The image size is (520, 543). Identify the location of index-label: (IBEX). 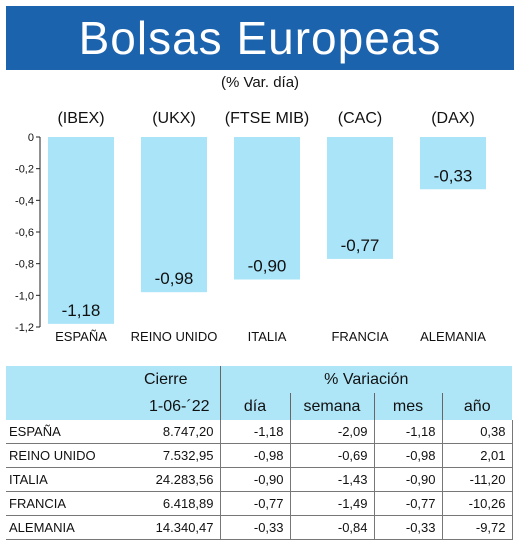
(80, 118).